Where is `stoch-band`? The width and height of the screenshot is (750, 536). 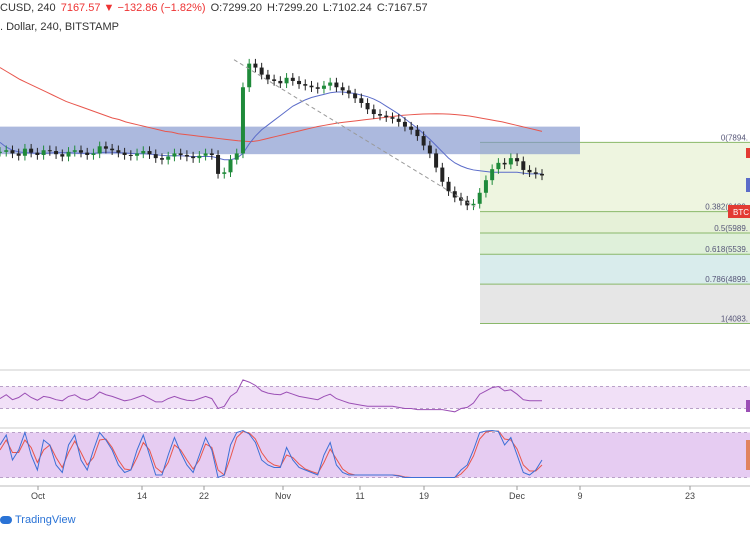 stoch-band is located at coordinates (375, 455).